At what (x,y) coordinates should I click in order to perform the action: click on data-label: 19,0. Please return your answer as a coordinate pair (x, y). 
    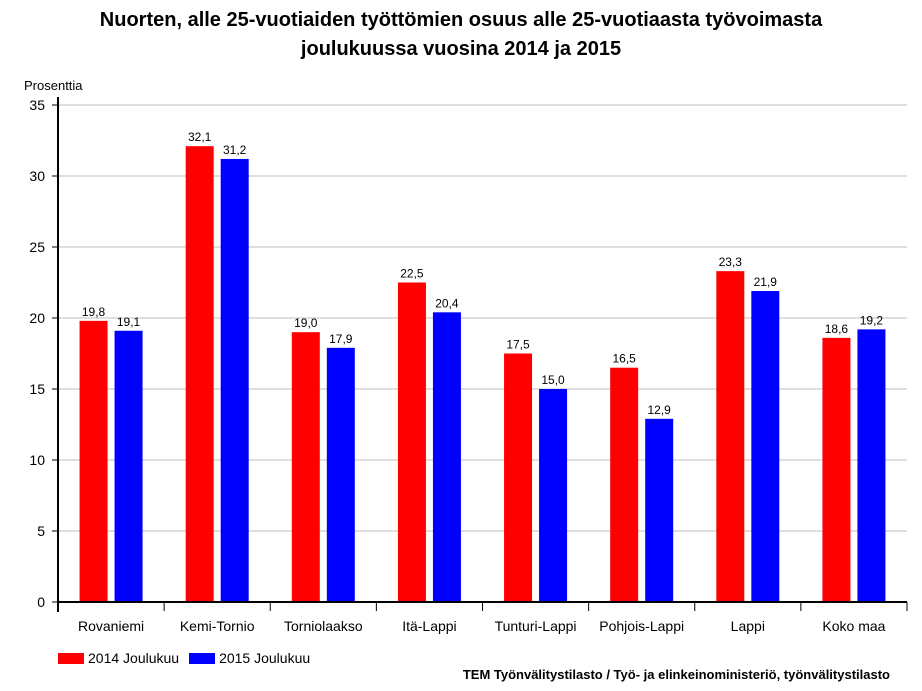
    Looking at the image, I should click on (306, 323).